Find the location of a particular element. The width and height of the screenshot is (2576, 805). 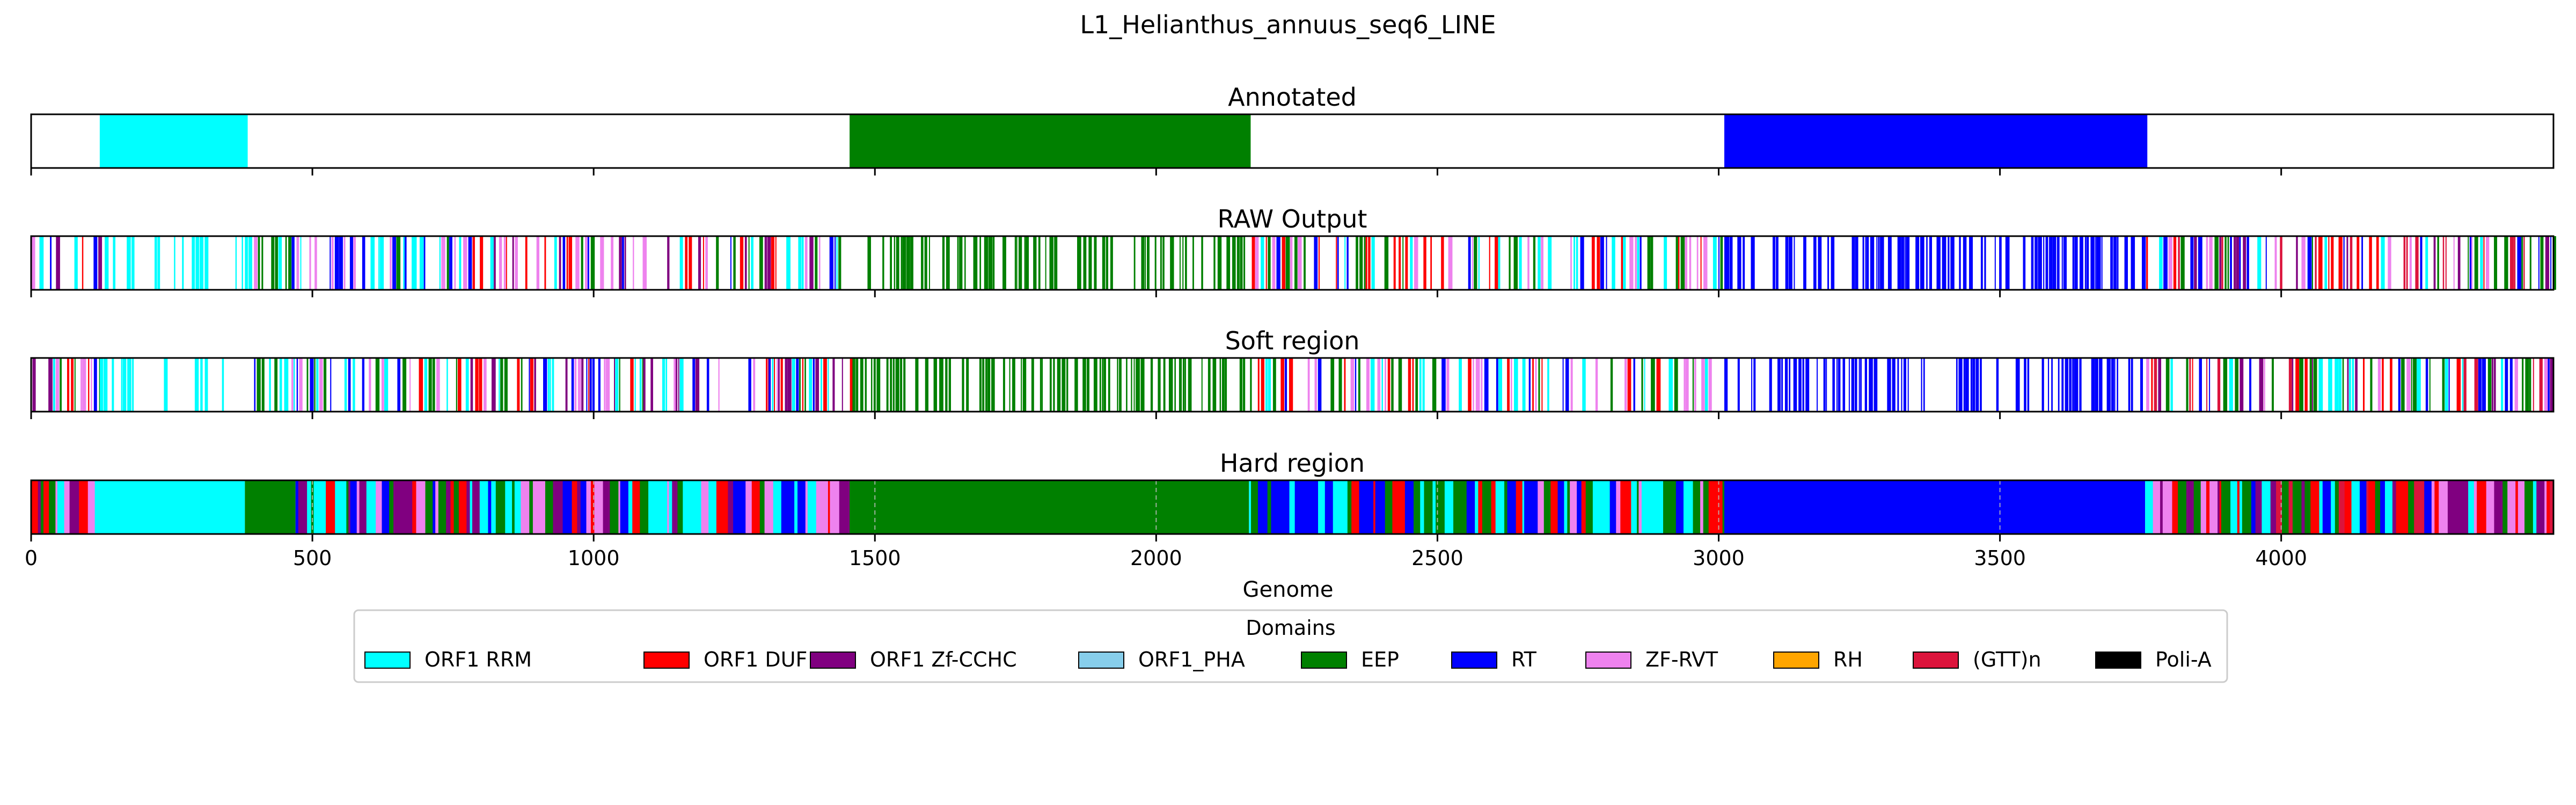

track-raw-output: RAW Output is located at coordinates (1293, 250).